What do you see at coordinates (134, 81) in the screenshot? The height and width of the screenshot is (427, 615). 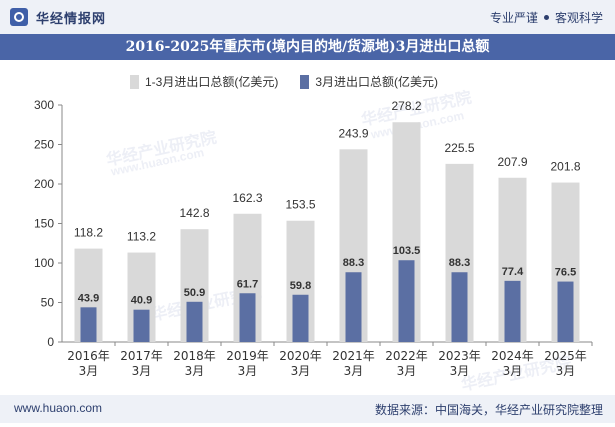 I see `legend-swatch-series1` at bounding box center [134, 81].